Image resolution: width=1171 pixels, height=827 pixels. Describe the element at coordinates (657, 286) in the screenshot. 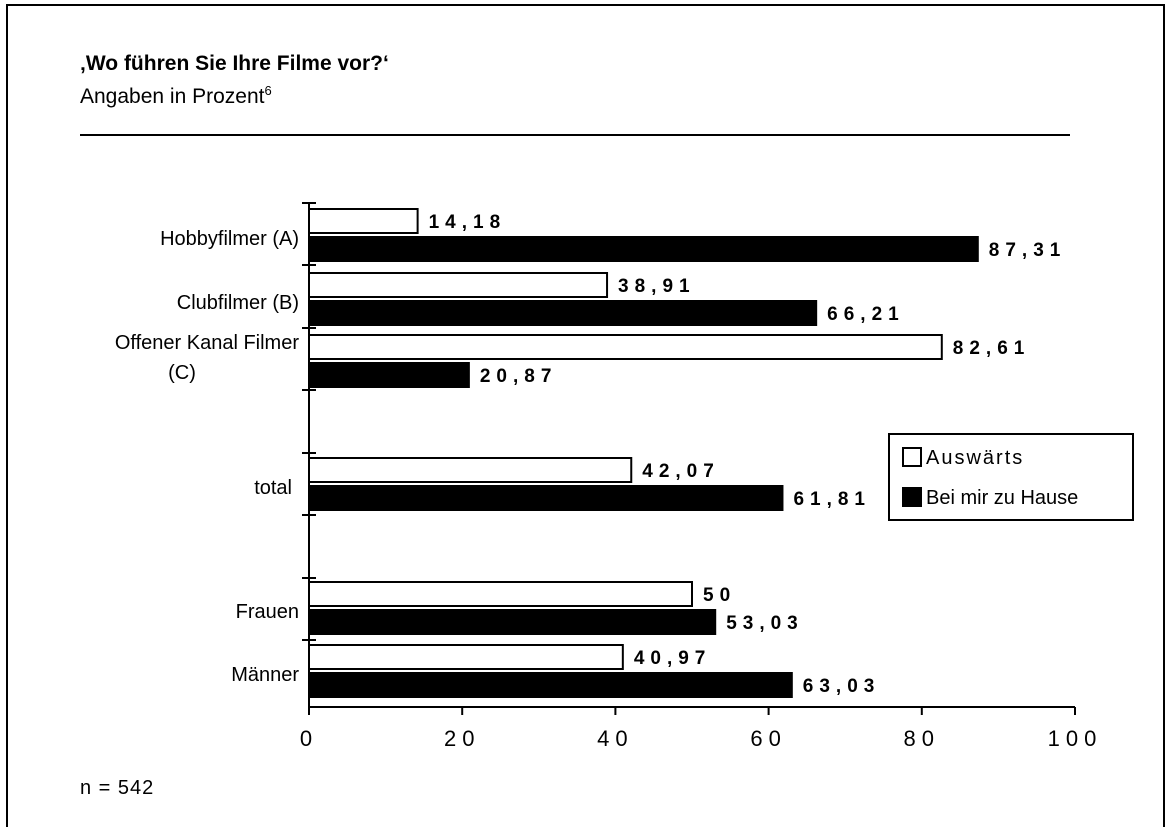

I see `data-label: 38,91` at that location.